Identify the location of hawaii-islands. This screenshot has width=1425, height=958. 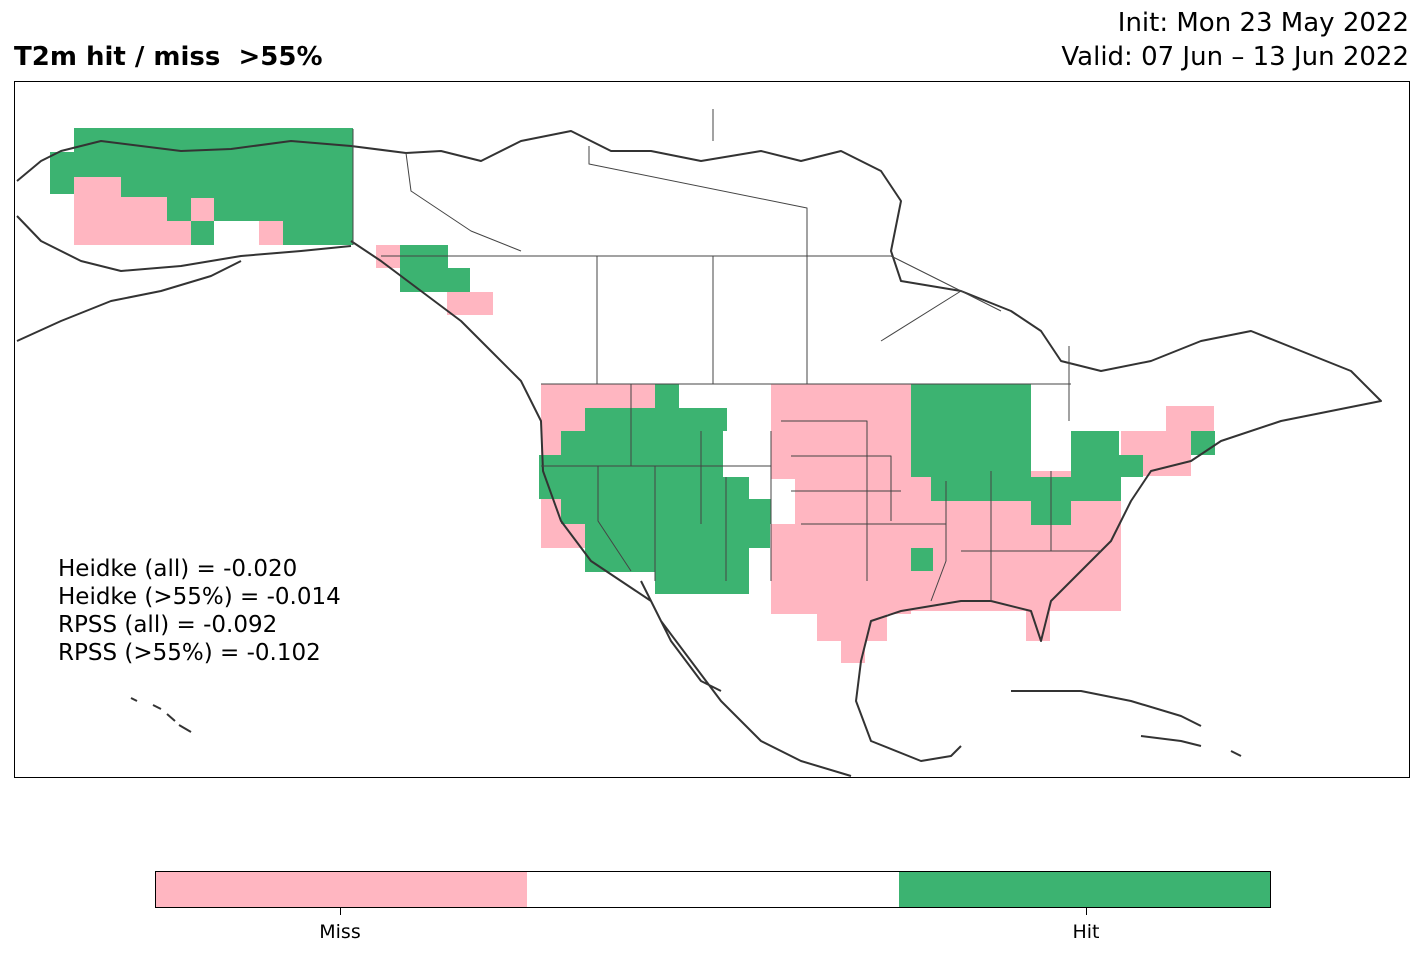
(161, 715).